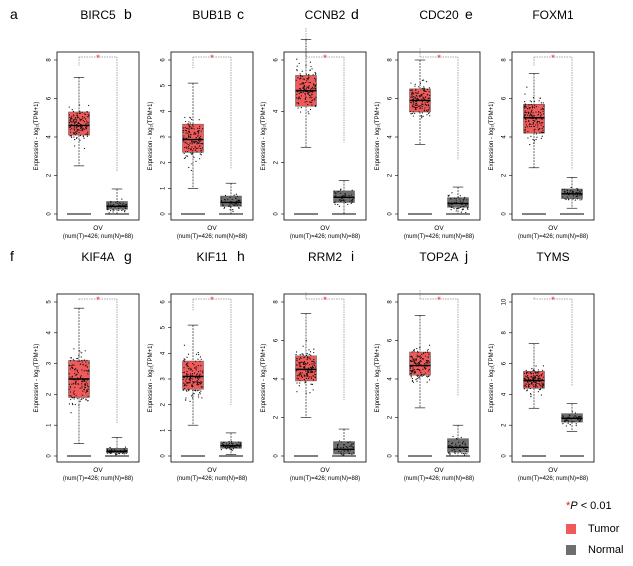 This screenshot has width=633, height=566. What do you see at coordinates (592, 529) in the screenshot?
I see `legend-tumor: Tumor` at bounding box center [592, 529].